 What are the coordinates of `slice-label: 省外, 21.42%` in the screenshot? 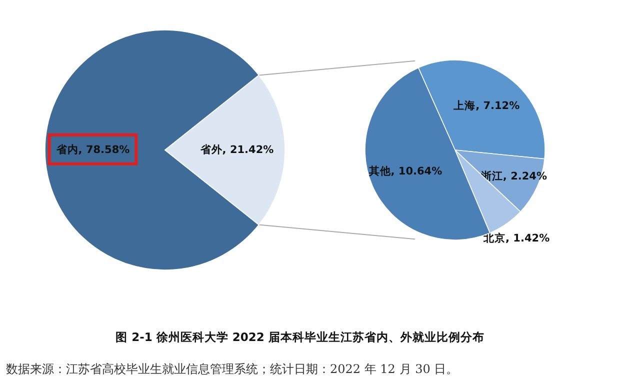 It's located at (236, 149).